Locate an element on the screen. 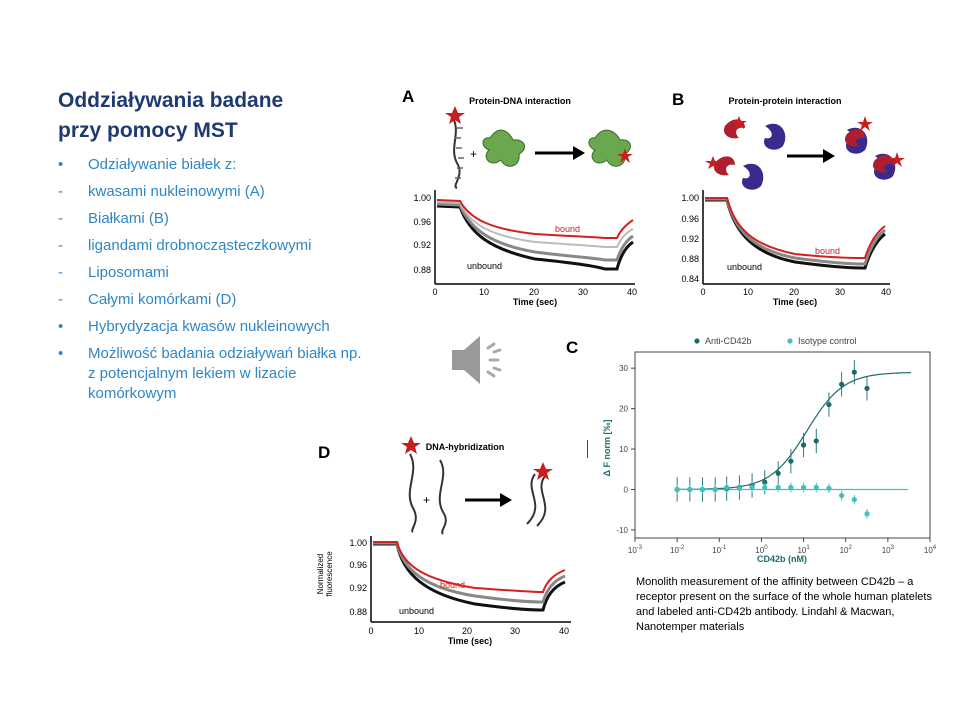 The width and height of the screenshot is (960, 720). bullet-item: • Hybrydyzacja kwasów nukleinowych is located at coordinates (213, 327).